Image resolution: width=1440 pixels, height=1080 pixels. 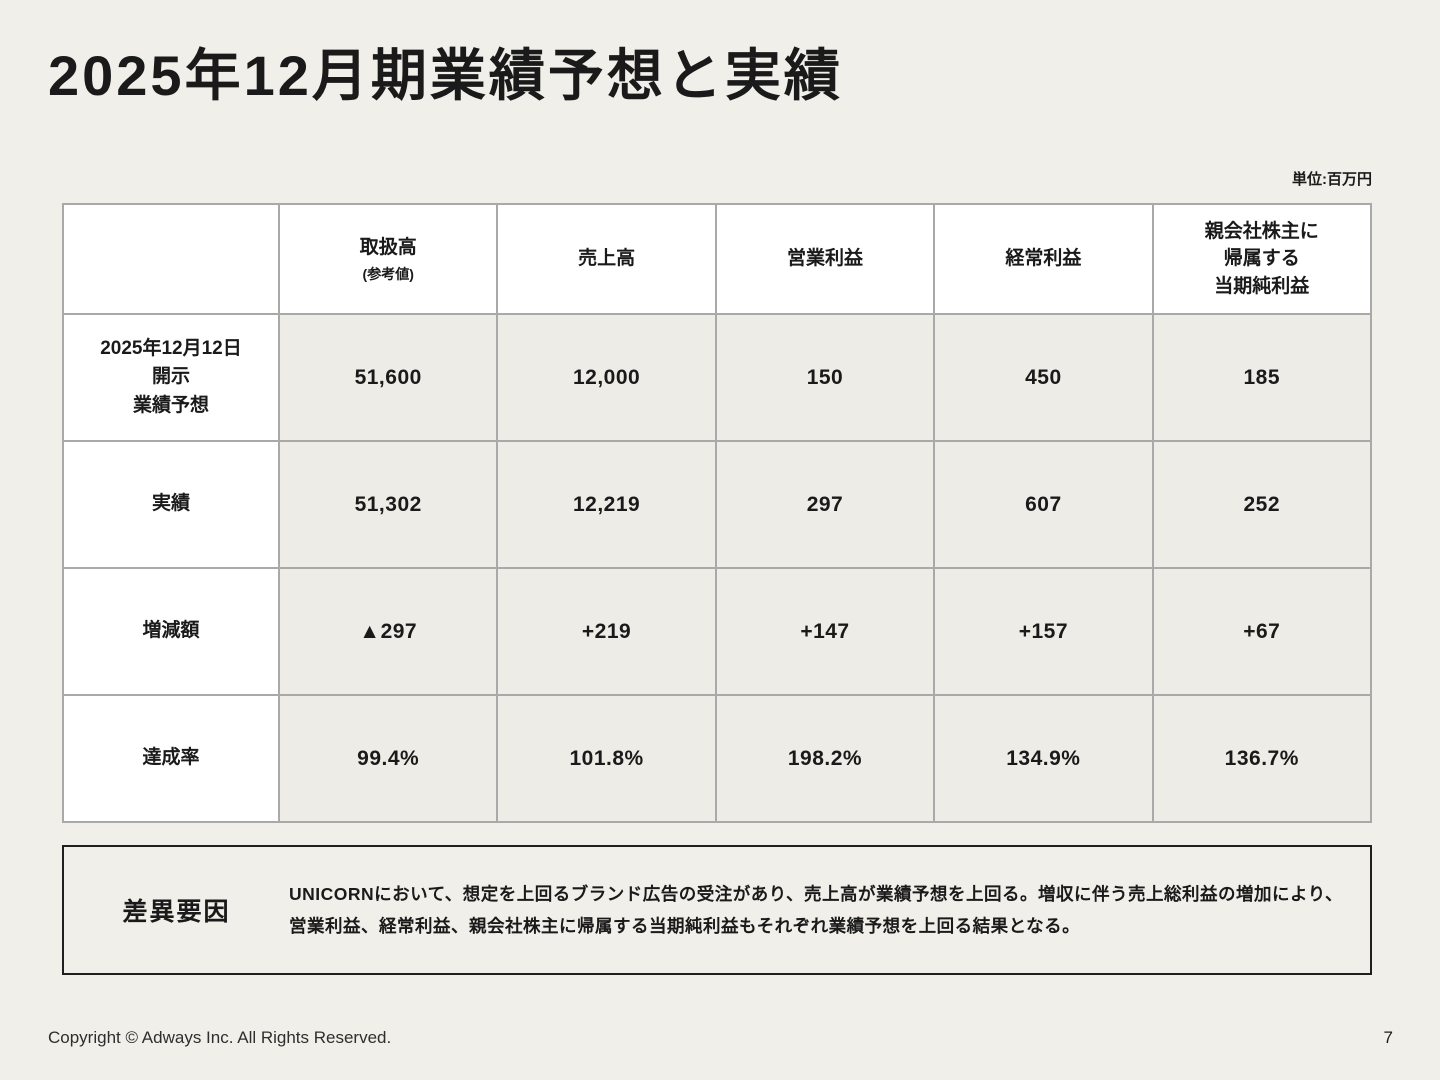 I want to click on table-cell: 607, so click(x=1043, y=504).